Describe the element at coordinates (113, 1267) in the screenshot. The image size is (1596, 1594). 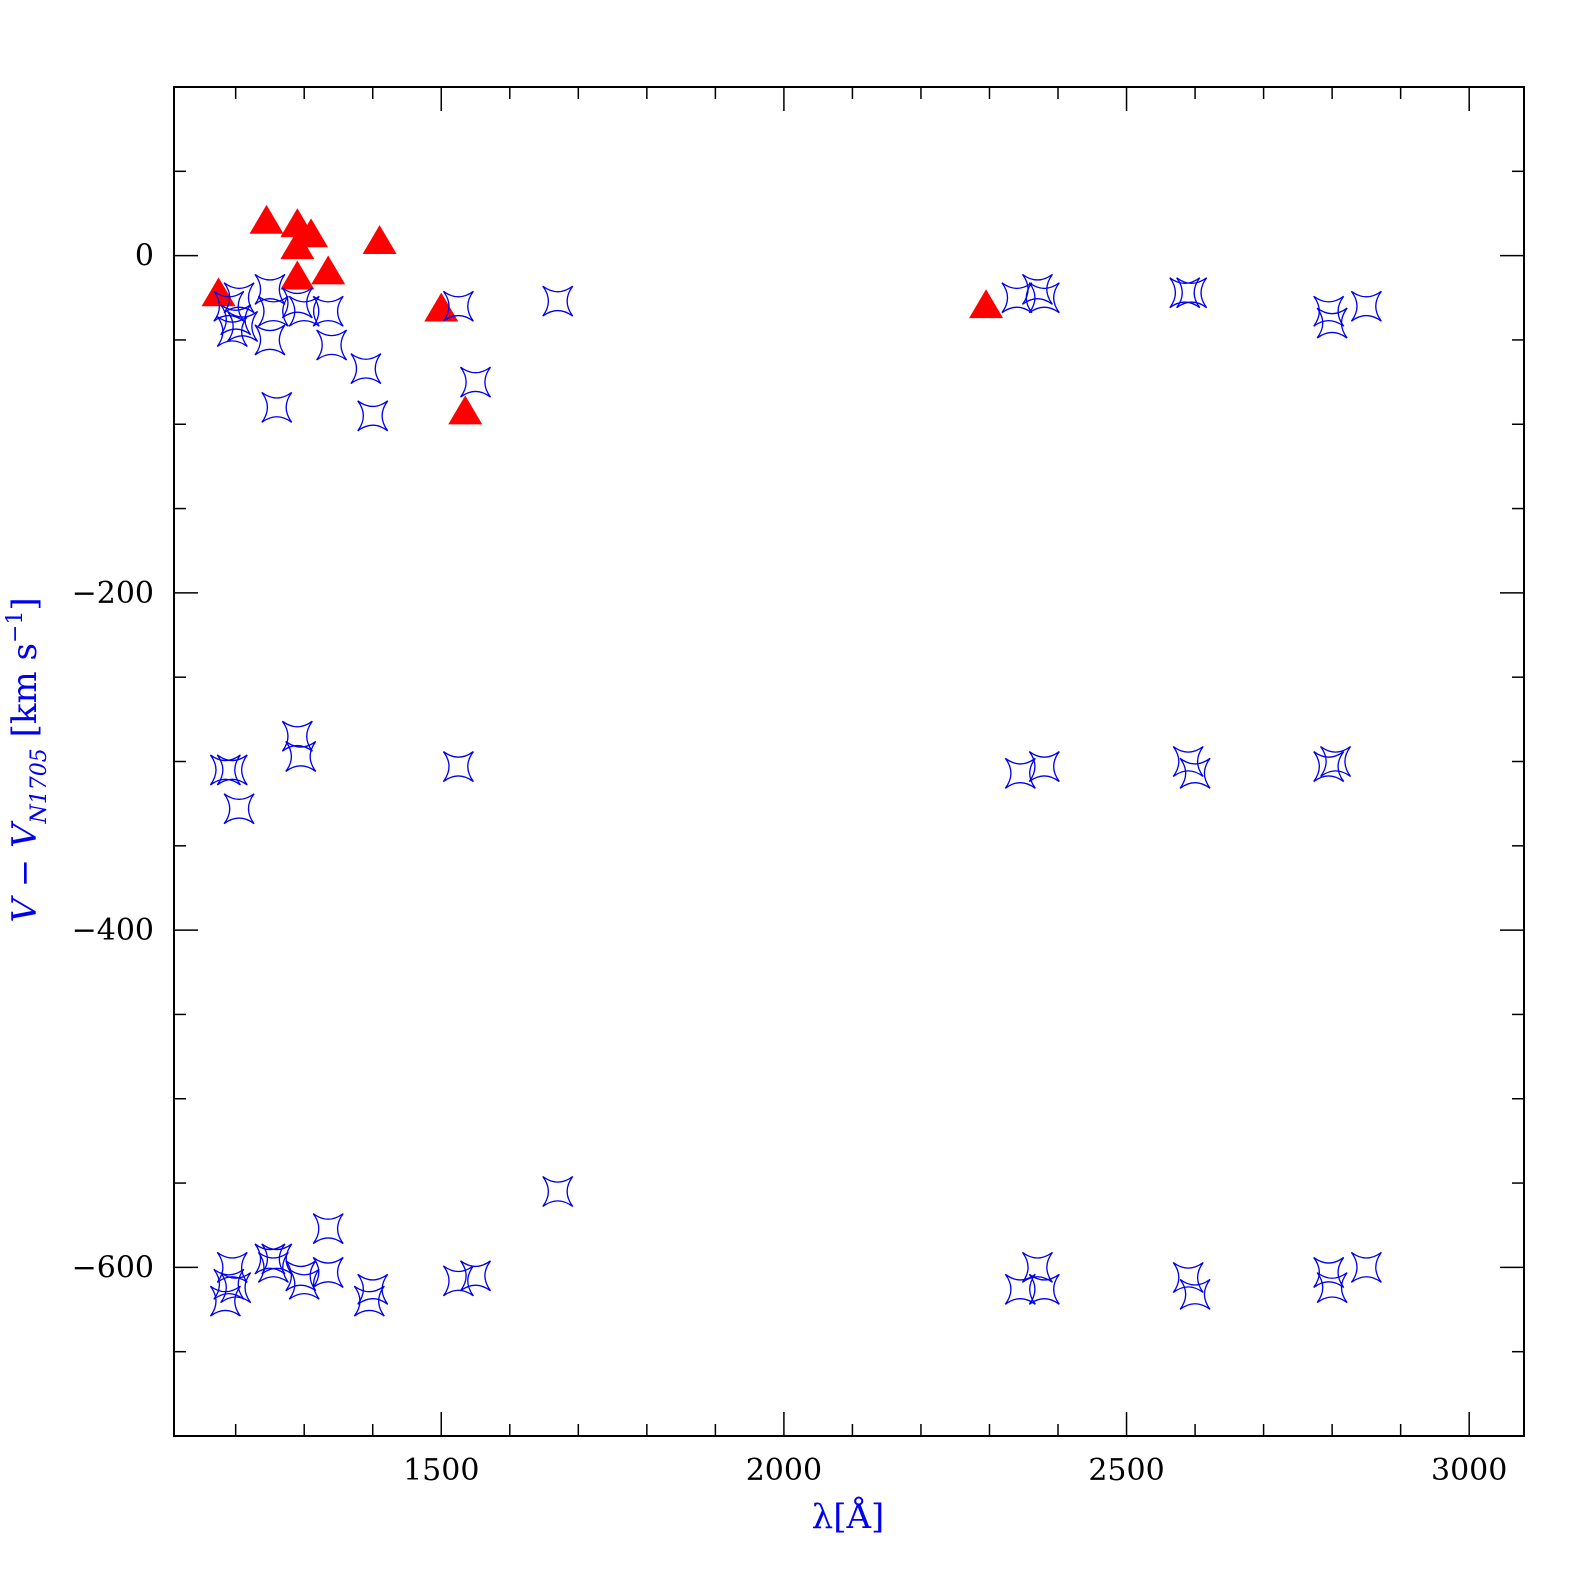
I see `y-tick-label: −600` at that location.